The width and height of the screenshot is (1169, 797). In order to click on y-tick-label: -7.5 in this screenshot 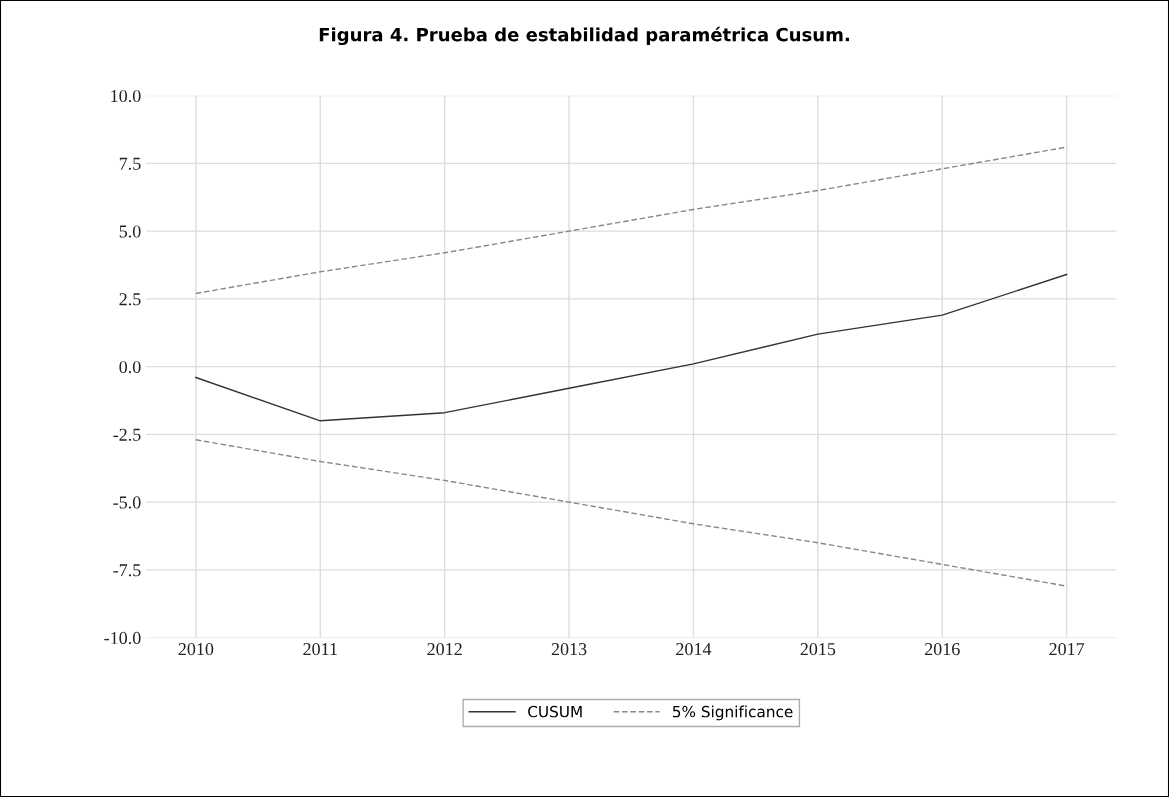, I will do `click(127, 570)`.